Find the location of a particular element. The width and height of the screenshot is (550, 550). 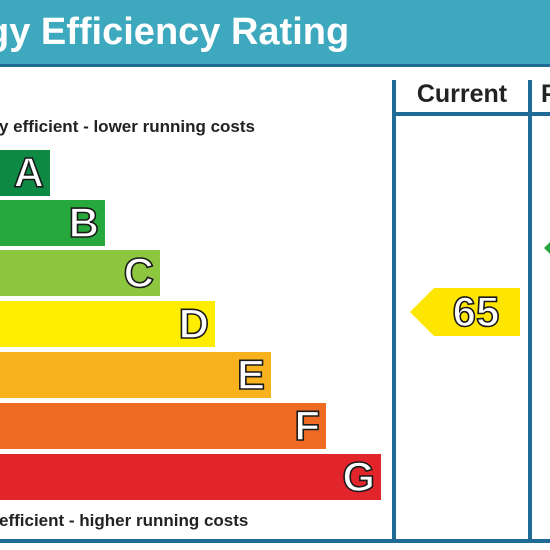

current-column-right-divider is located at coordinates (530, 310).